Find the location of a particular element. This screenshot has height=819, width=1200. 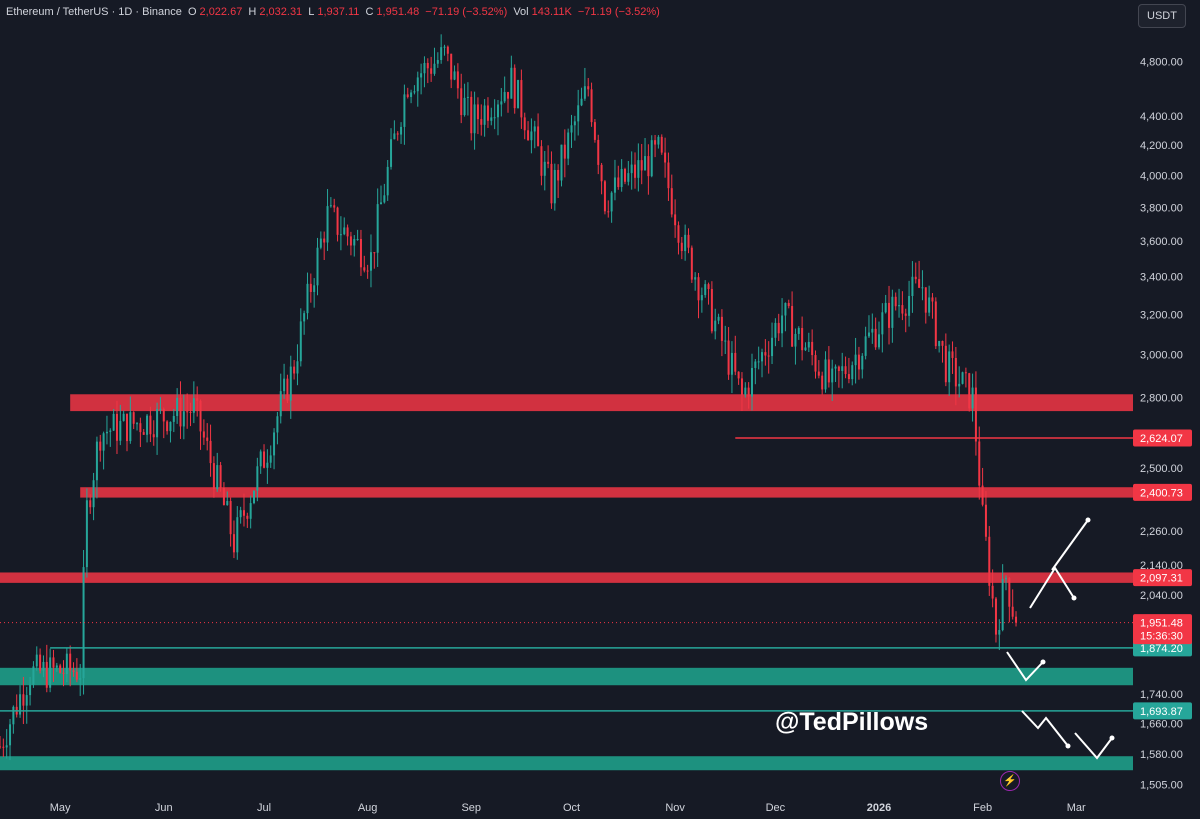

x-tick-label: Feb is located at coordinates (982, 808).